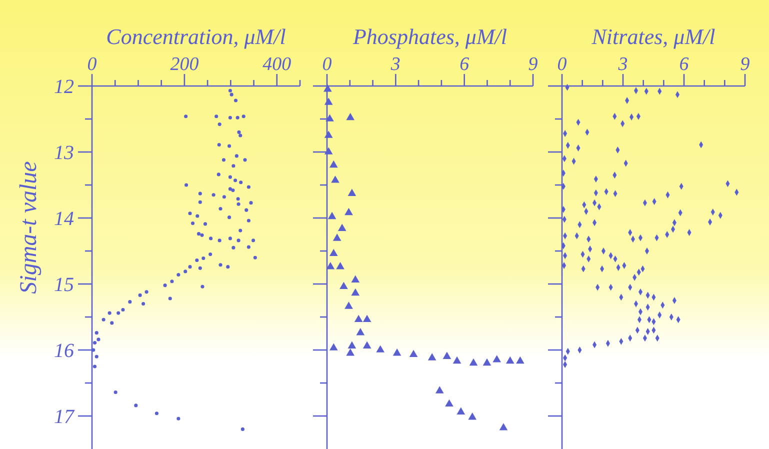 Image resolution: width=769 pixels, height=449 pixels. I want to click on x-tick-label: 200, so click(185, 64).